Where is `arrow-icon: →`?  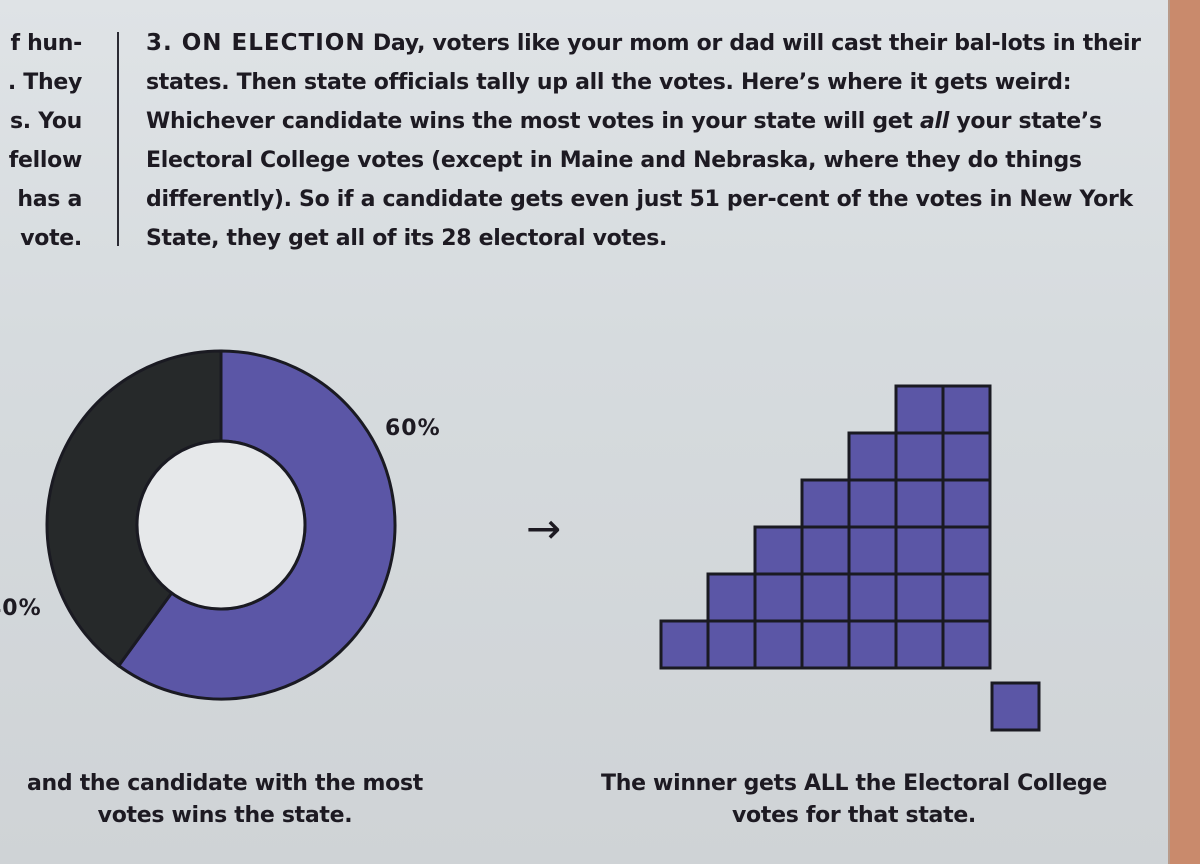
arrow-icon: → is located at coordinates (544, 528).